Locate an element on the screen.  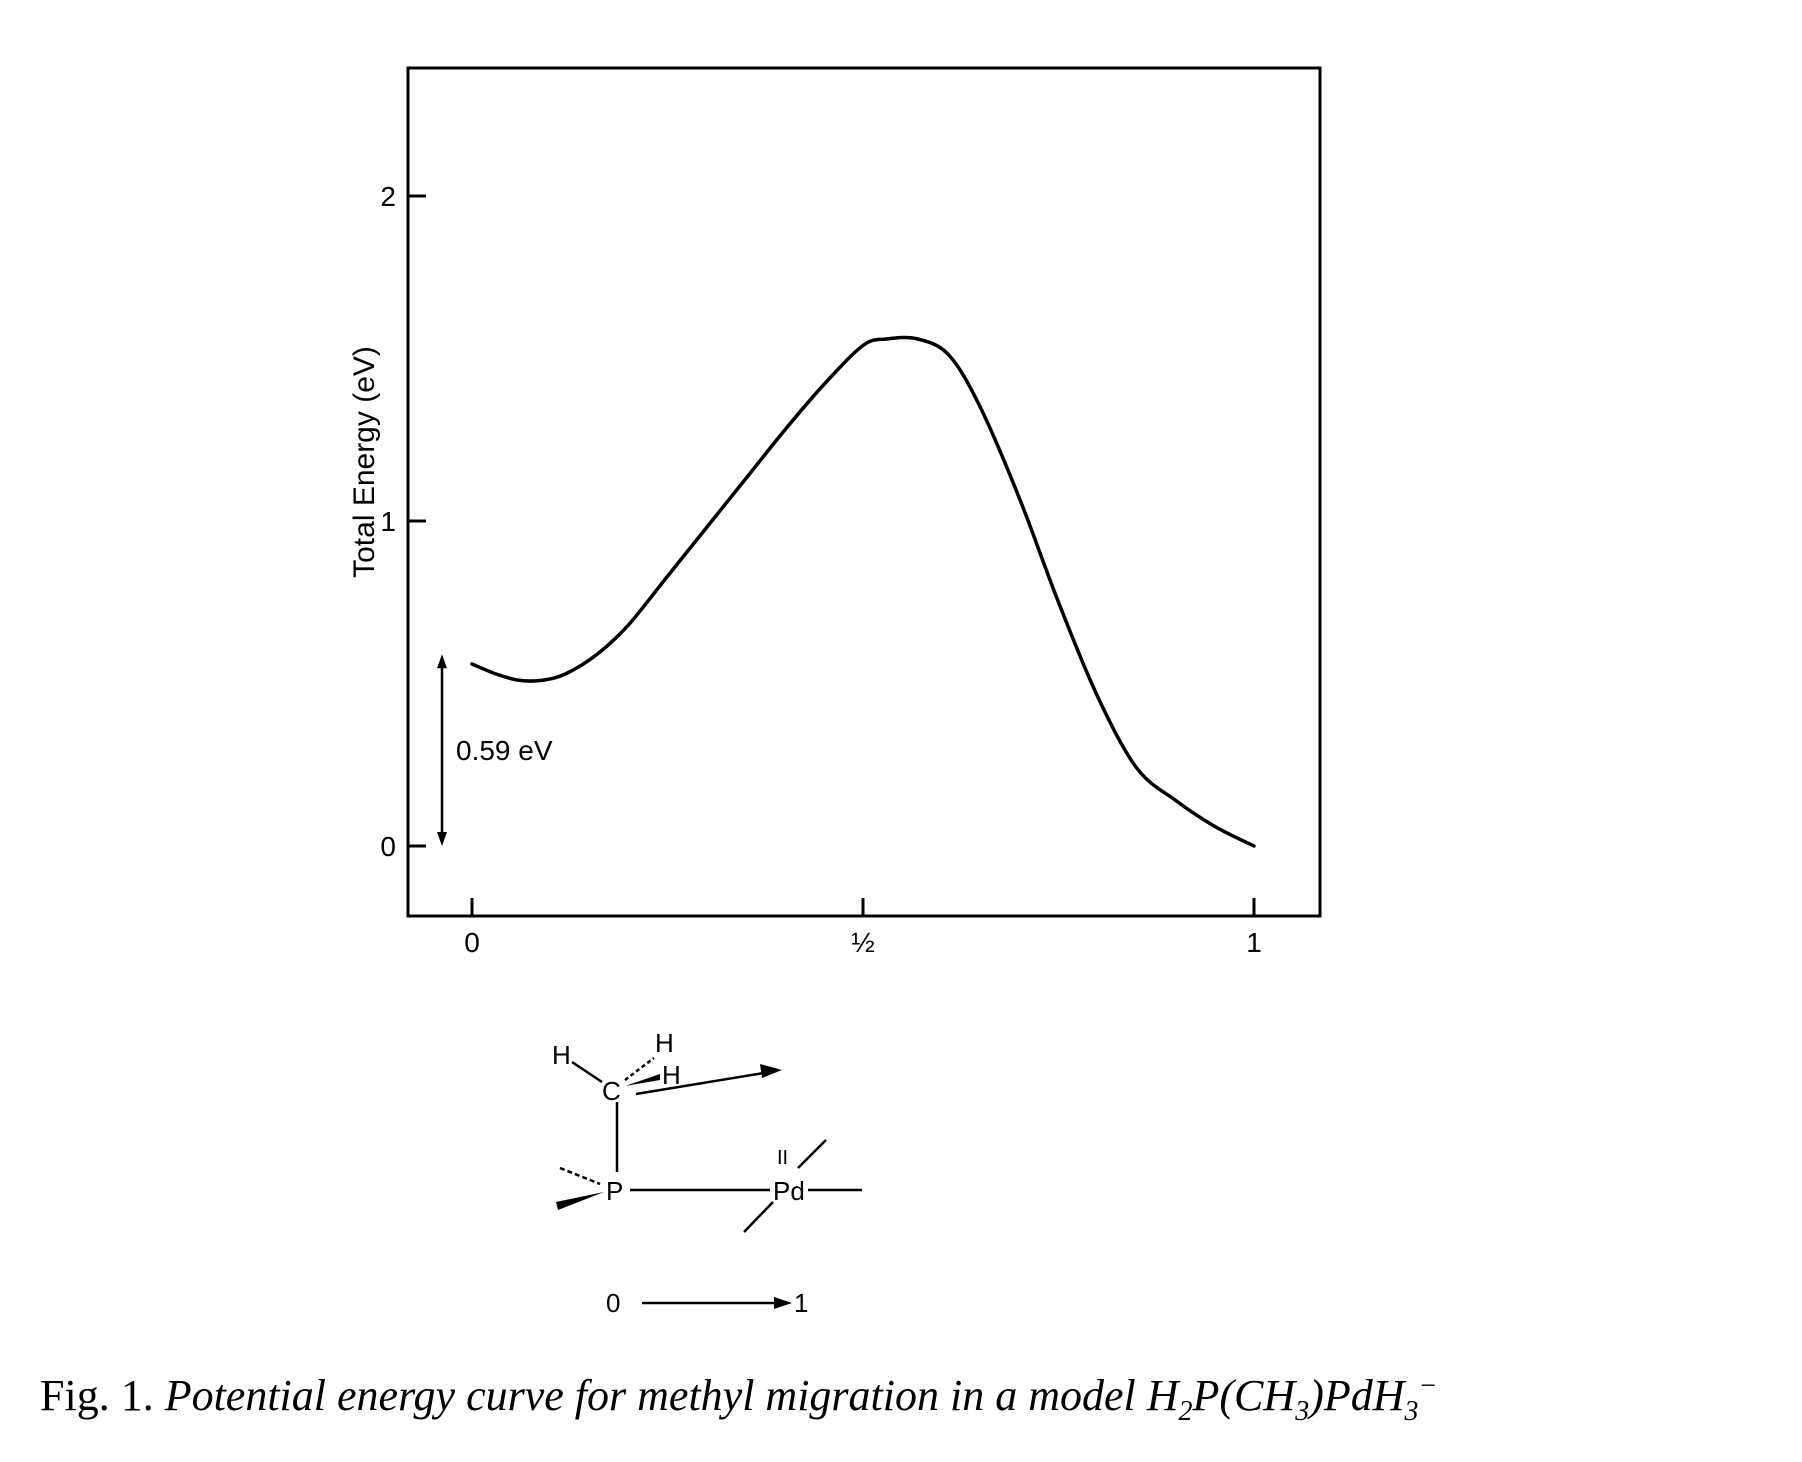
y-tick-label: 1 is located at coordinates (388, 521).